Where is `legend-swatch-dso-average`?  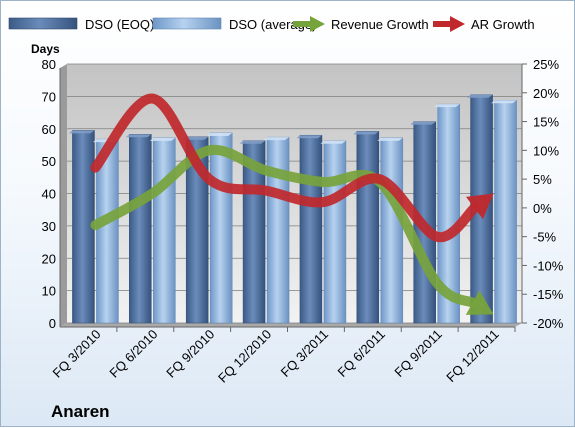 legend-swatch-dso-average is located at coordinates (187, 23).